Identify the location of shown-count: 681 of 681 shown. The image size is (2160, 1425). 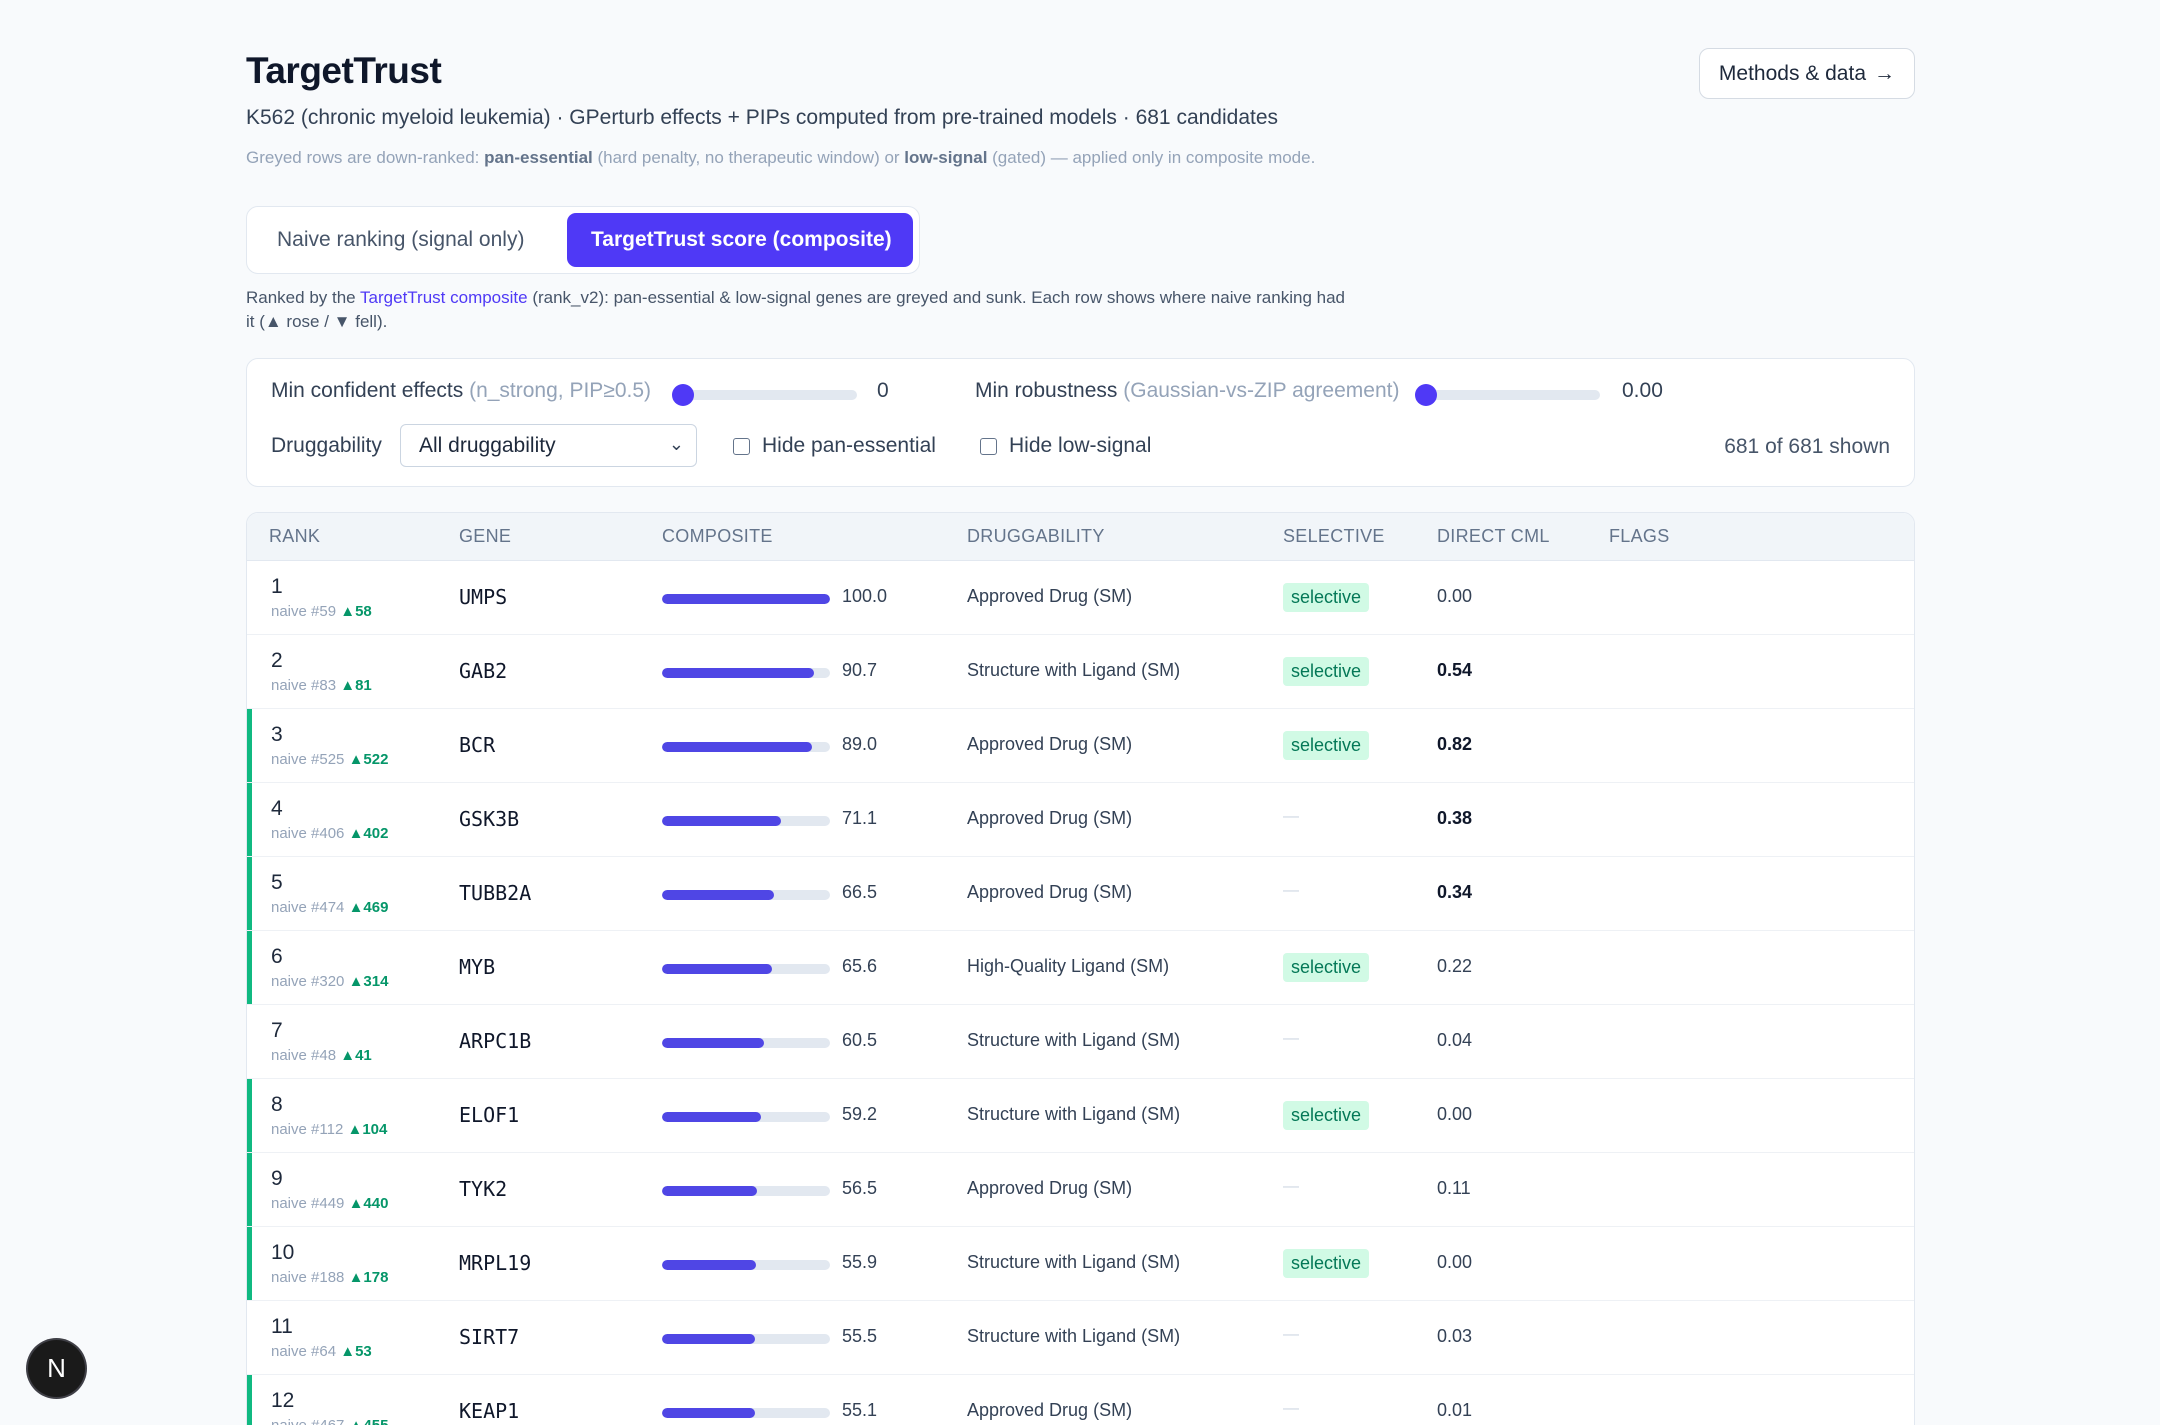
(1807, 446).